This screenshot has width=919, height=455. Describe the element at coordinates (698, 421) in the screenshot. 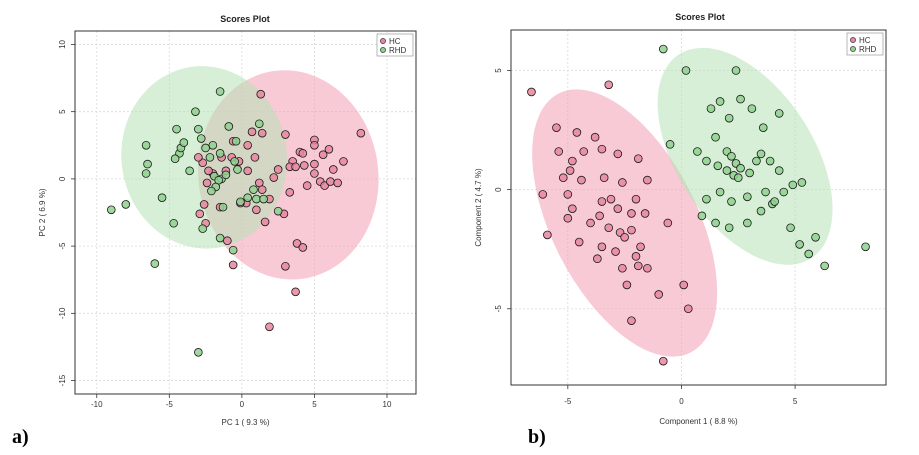

I see `x-axis-label: Component 1 ( 8.8 %)` at that location.